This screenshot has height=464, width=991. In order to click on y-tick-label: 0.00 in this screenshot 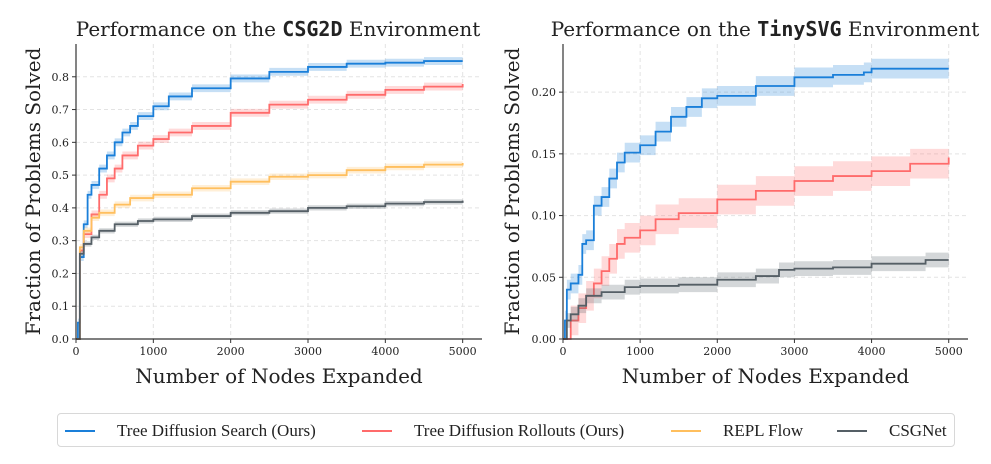, I will do `click(544, 339)`.